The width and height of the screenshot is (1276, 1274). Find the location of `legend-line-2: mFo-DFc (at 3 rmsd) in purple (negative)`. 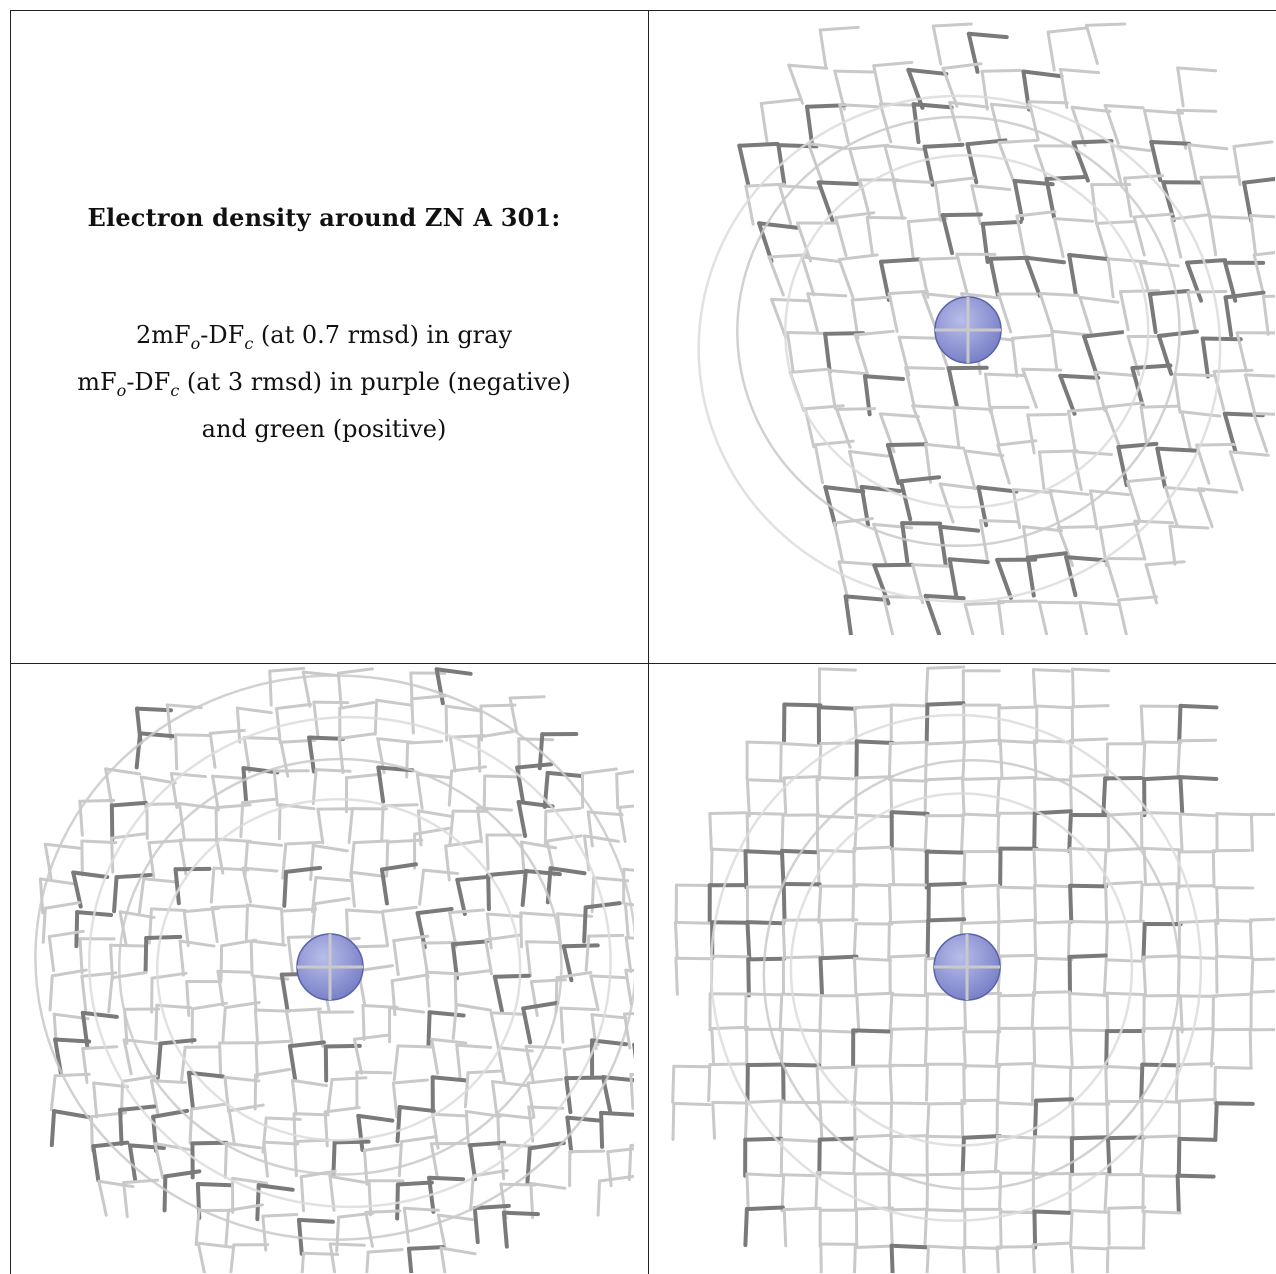

legend-line-2: mFo-DFc (at 3 rmsd) in purple (negative) is located at coordinates (324, 383).